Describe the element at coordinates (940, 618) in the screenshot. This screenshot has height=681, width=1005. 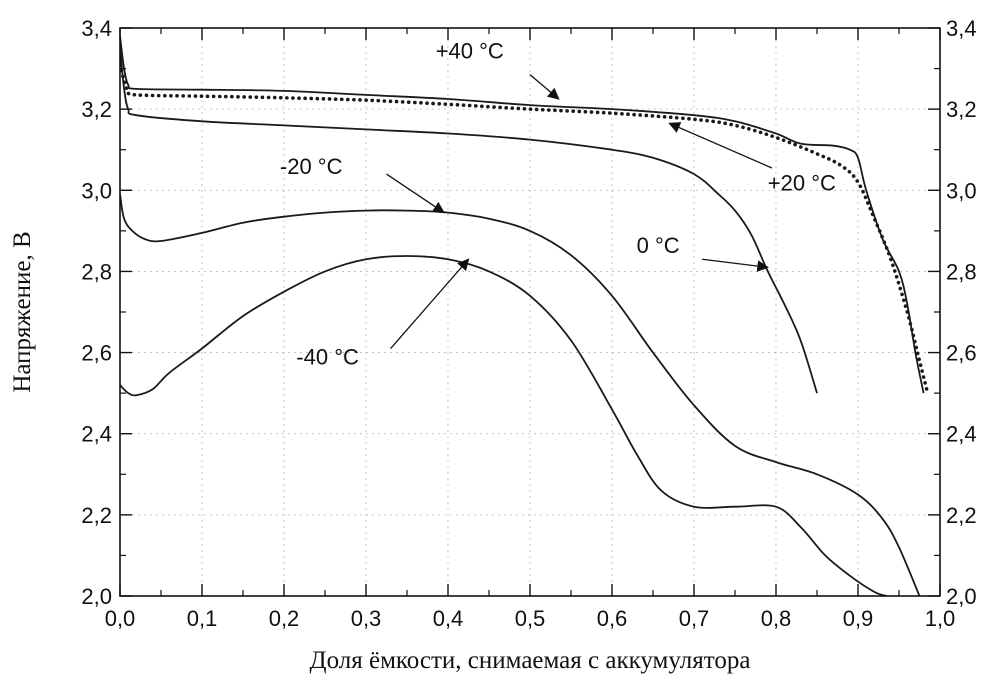
I see `x-tick-label: 1,0` at that location.